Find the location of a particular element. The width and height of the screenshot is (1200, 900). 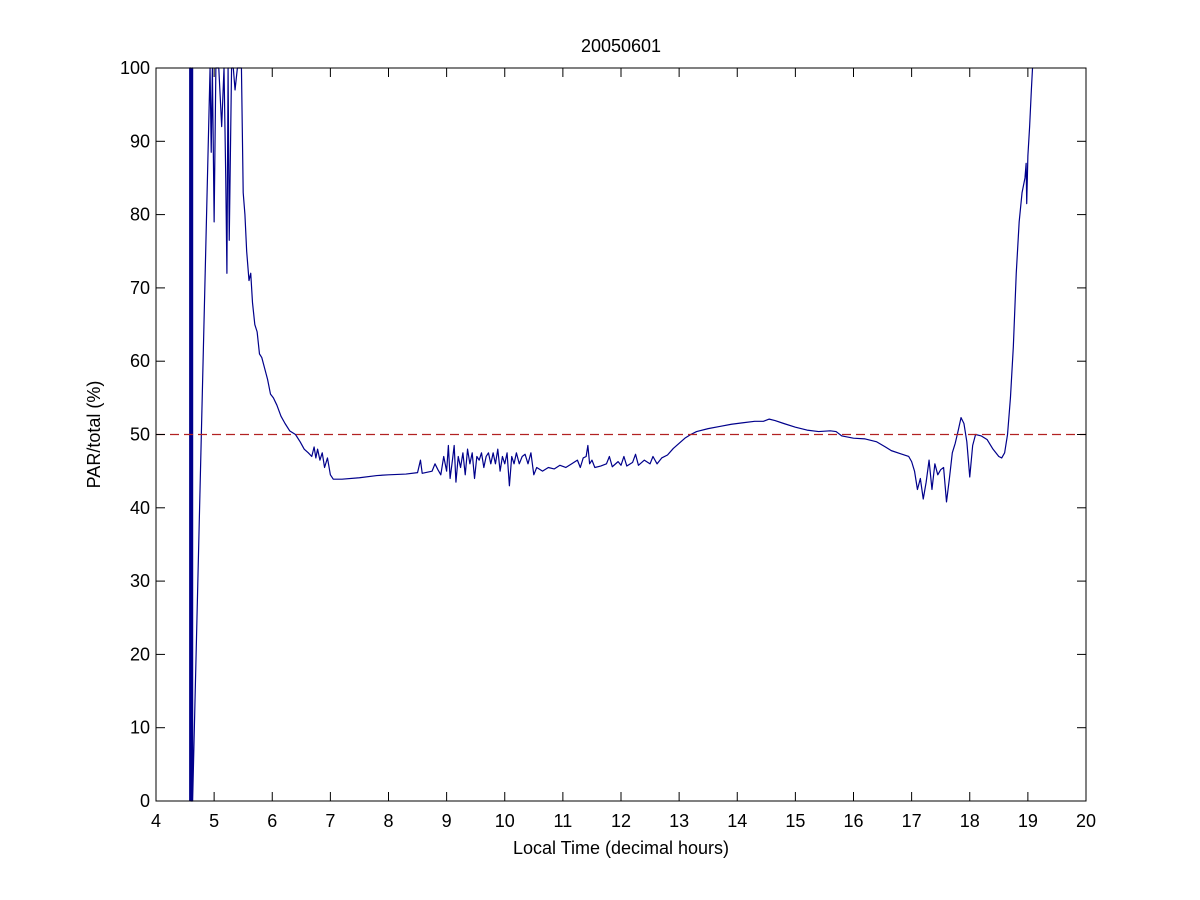

y-tick-label: 60 is located at coordinates (140, 361).